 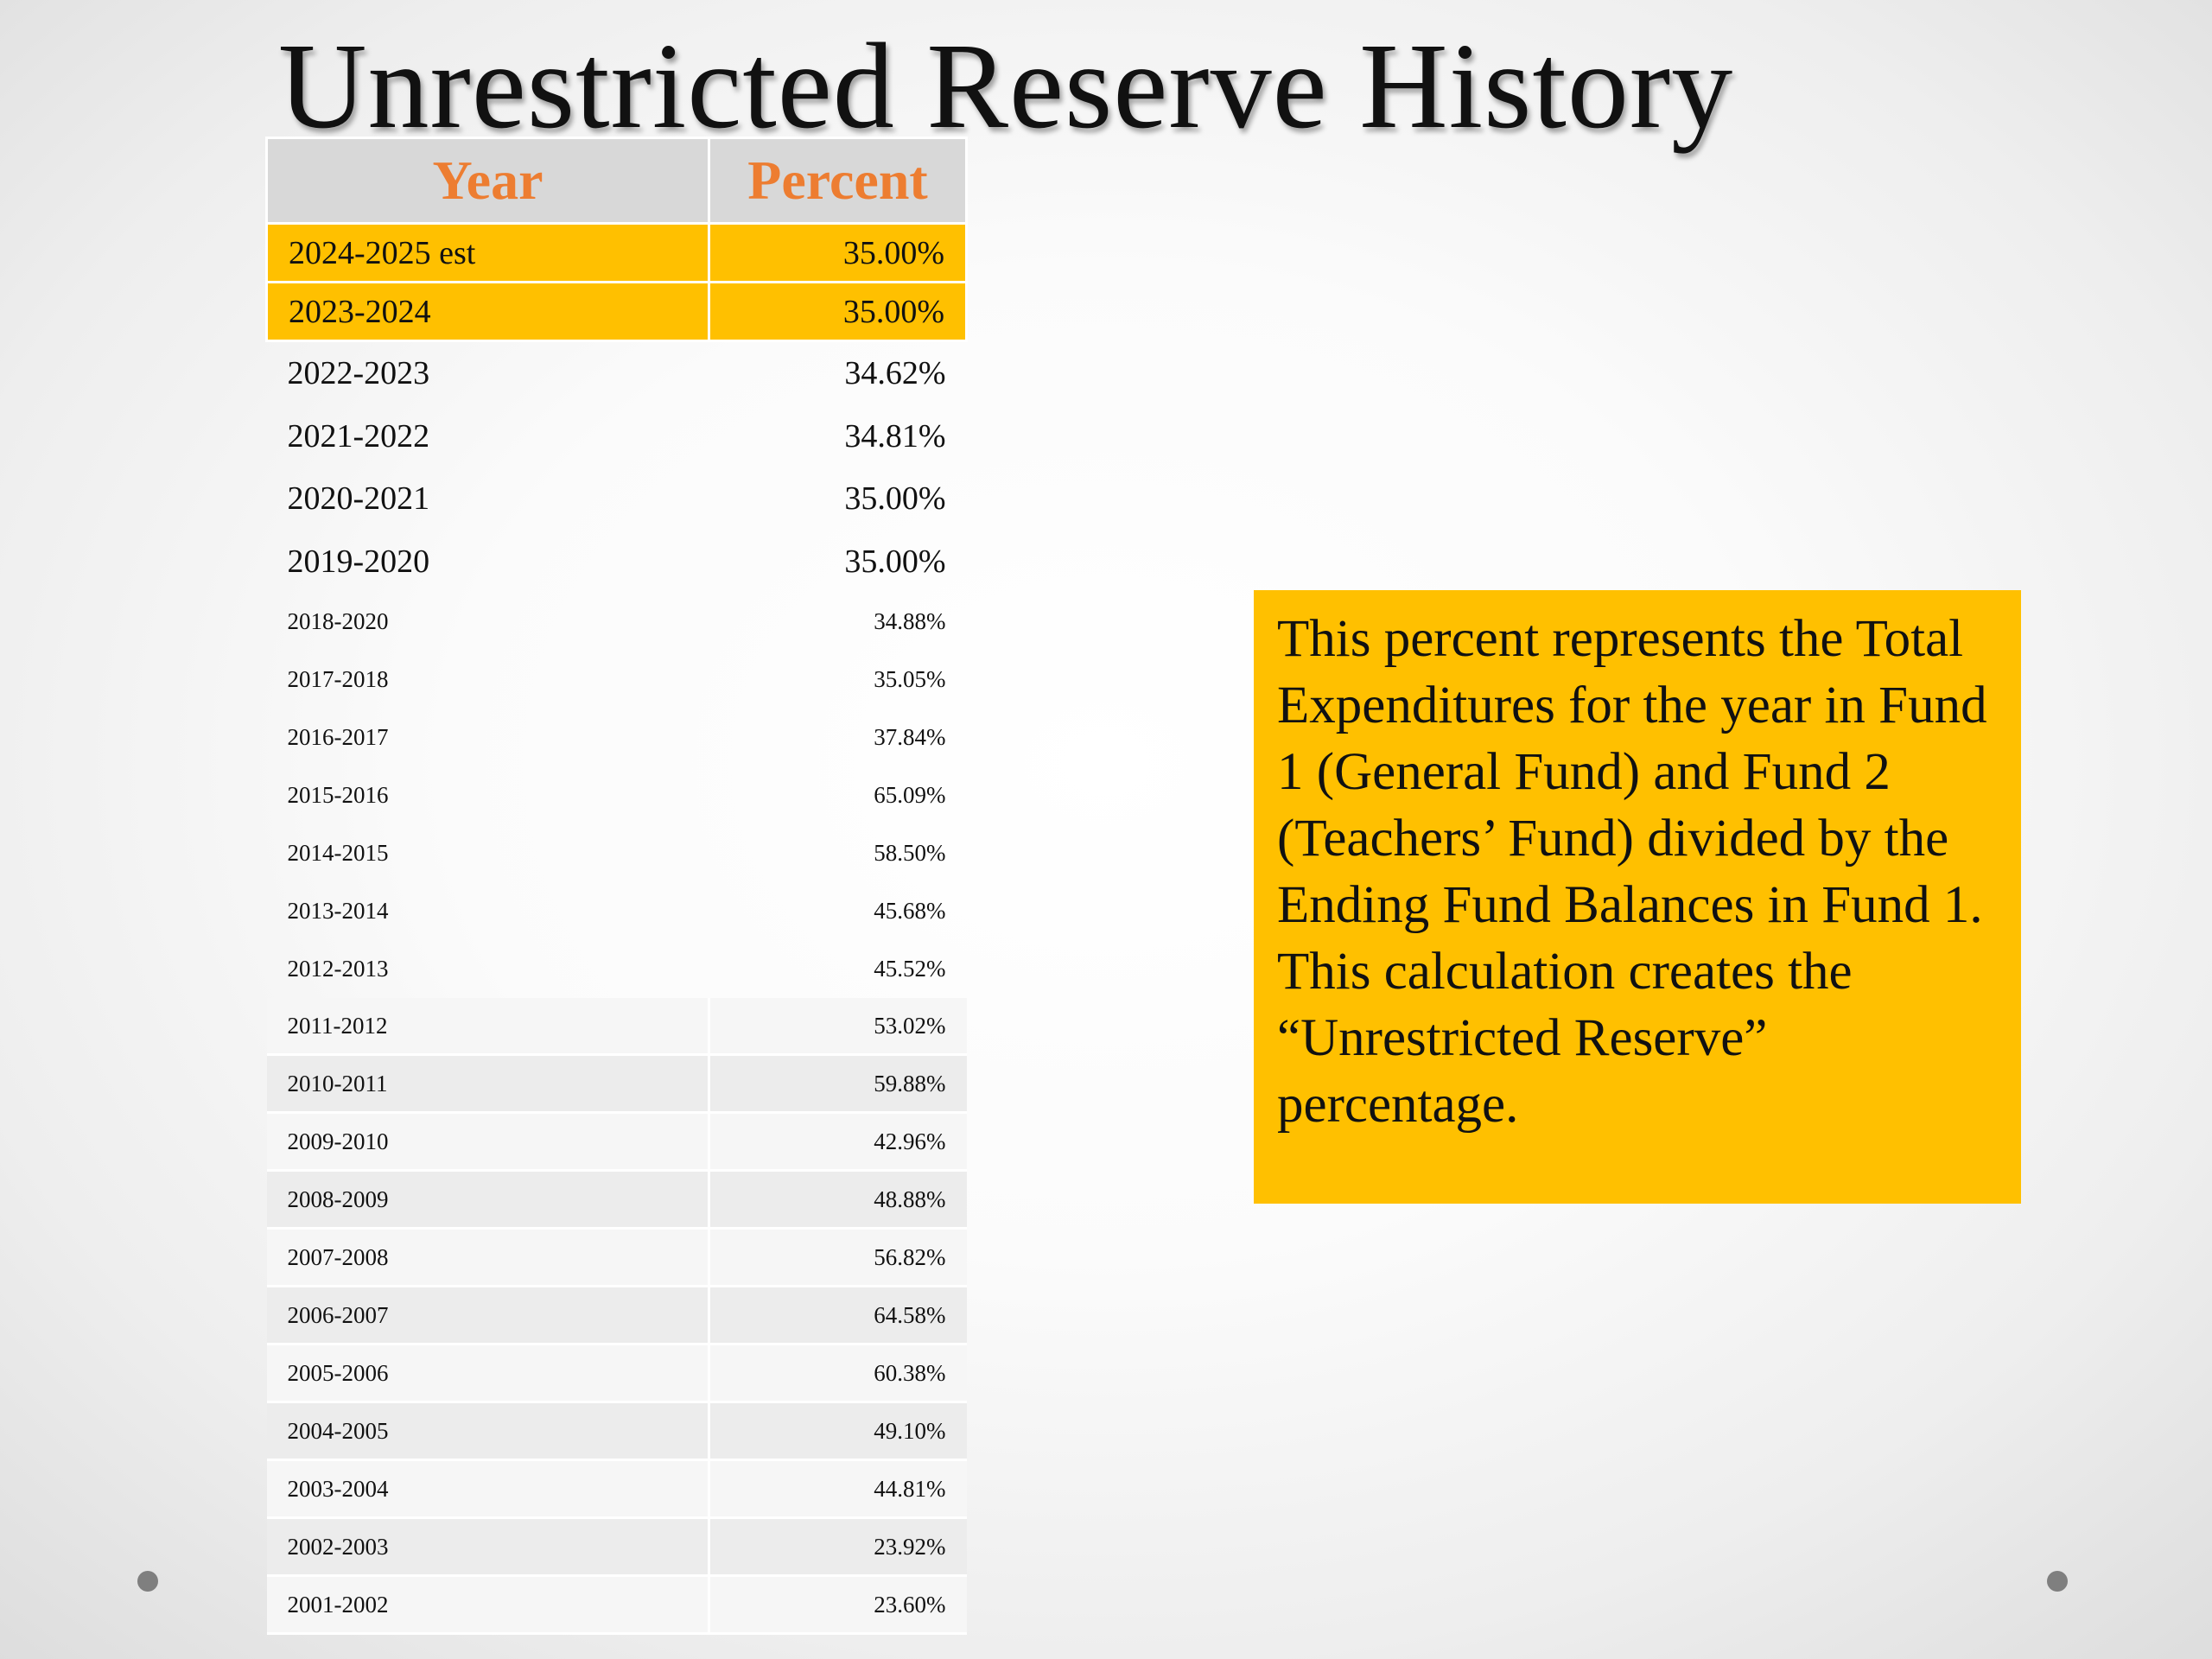 I want to click on year-cell: 2004-2005, so click(x=488, y=1431).